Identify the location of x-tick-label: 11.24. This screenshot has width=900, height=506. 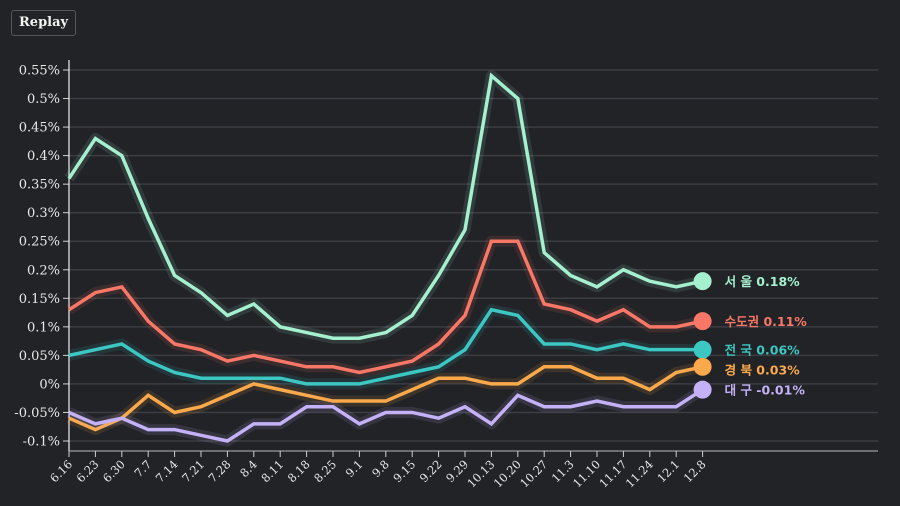
(639, 473).